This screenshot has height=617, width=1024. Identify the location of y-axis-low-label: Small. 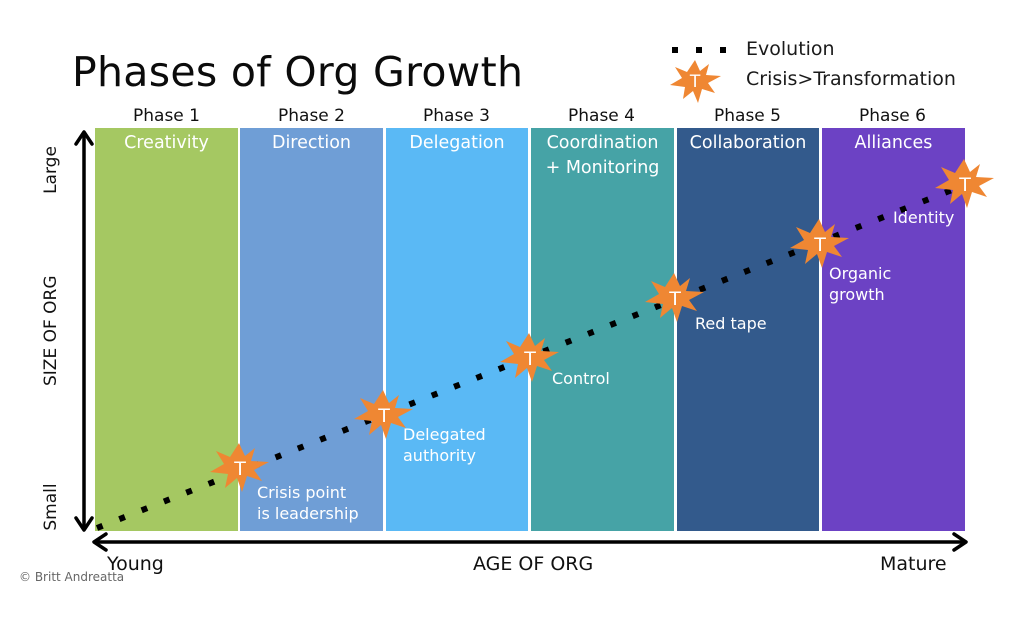
(51, 507).